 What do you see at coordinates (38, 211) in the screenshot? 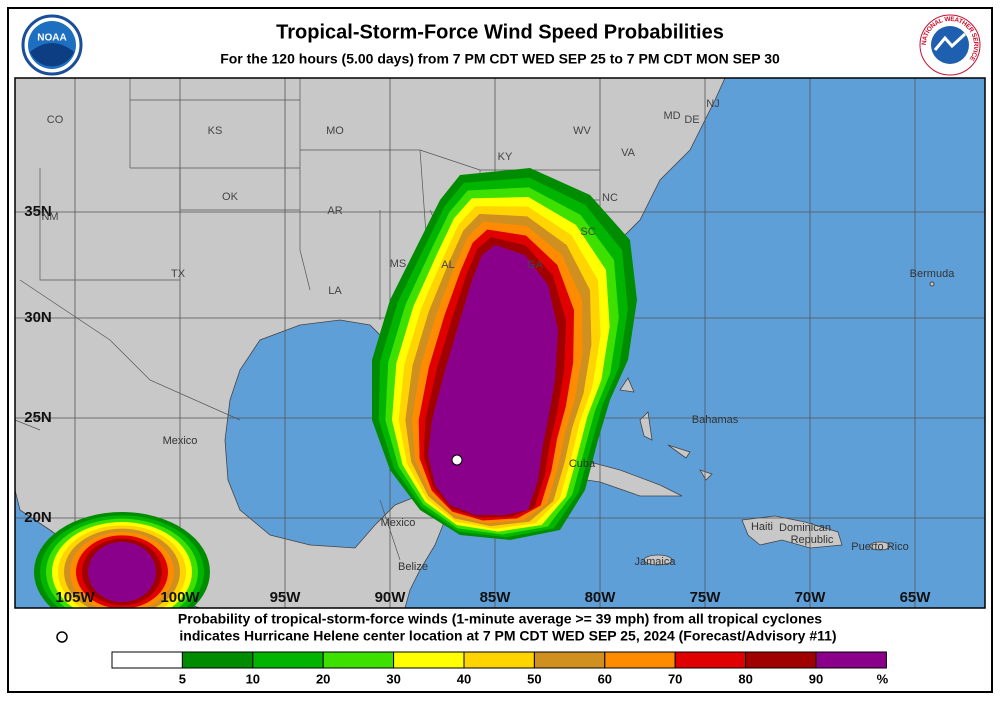
I see `latitude-label: 35N` at bounding box center [38, 211].